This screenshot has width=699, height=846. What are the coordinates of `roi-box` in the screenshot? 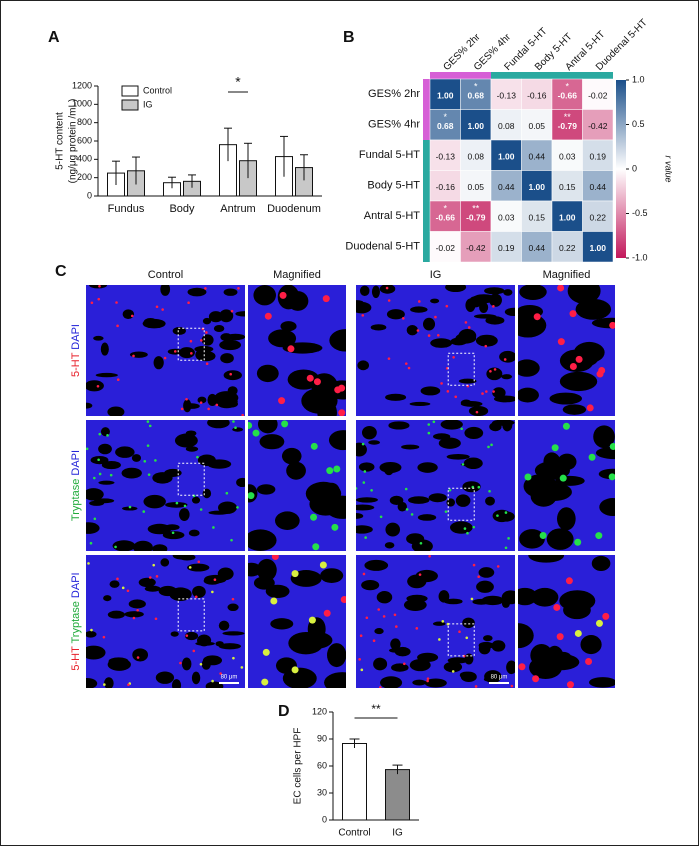 It's located at (191, 615).